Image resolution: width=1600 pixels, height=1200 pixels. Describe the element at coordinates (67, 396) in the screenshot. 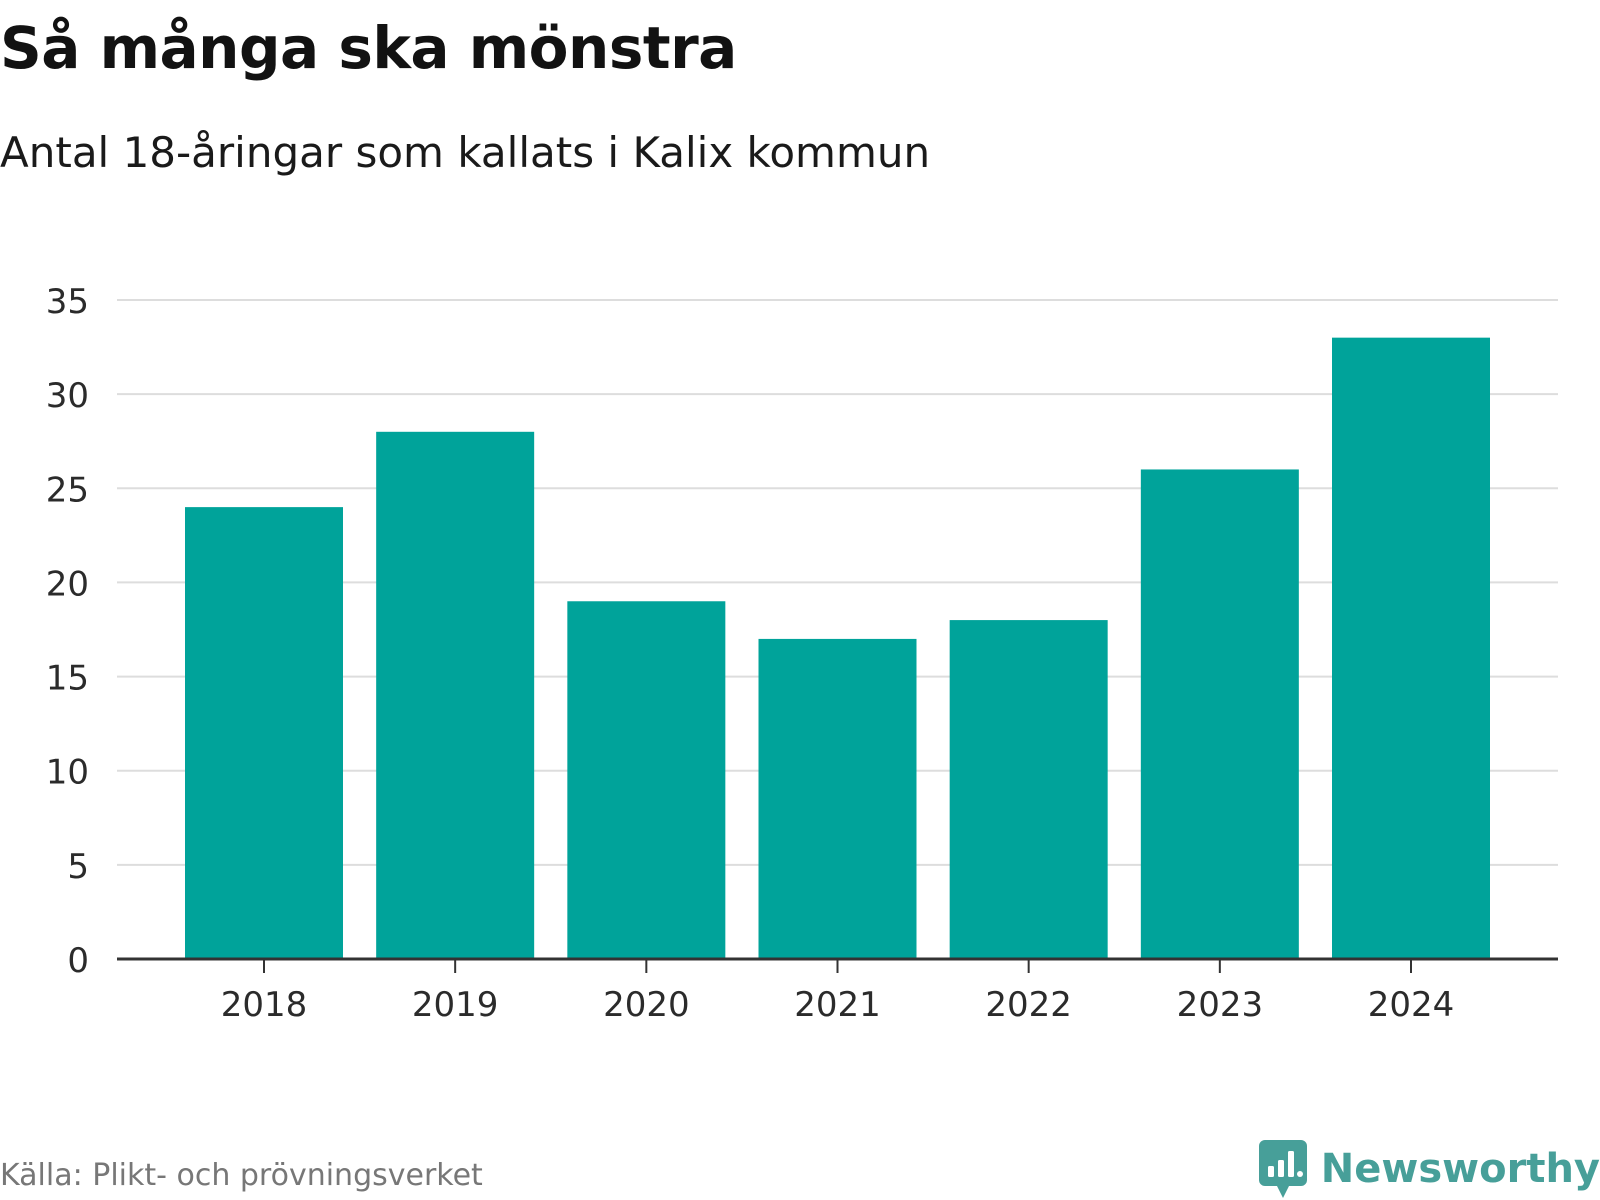

I see `y-tick-label: 30` at that location.